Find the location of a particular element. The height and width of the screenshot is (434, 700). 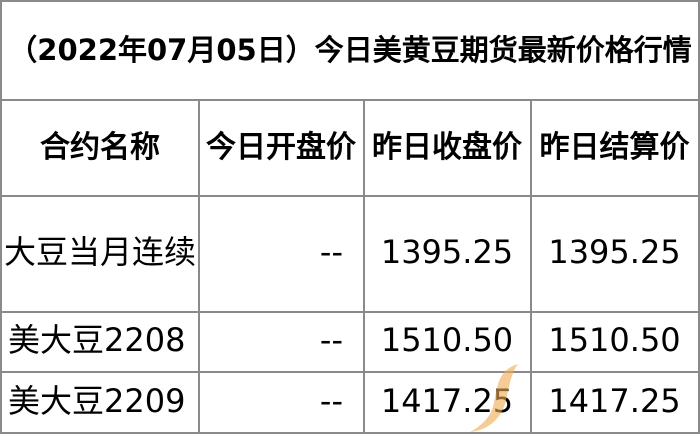

table-row-2-open: -- is located at coordinates (282, 402).